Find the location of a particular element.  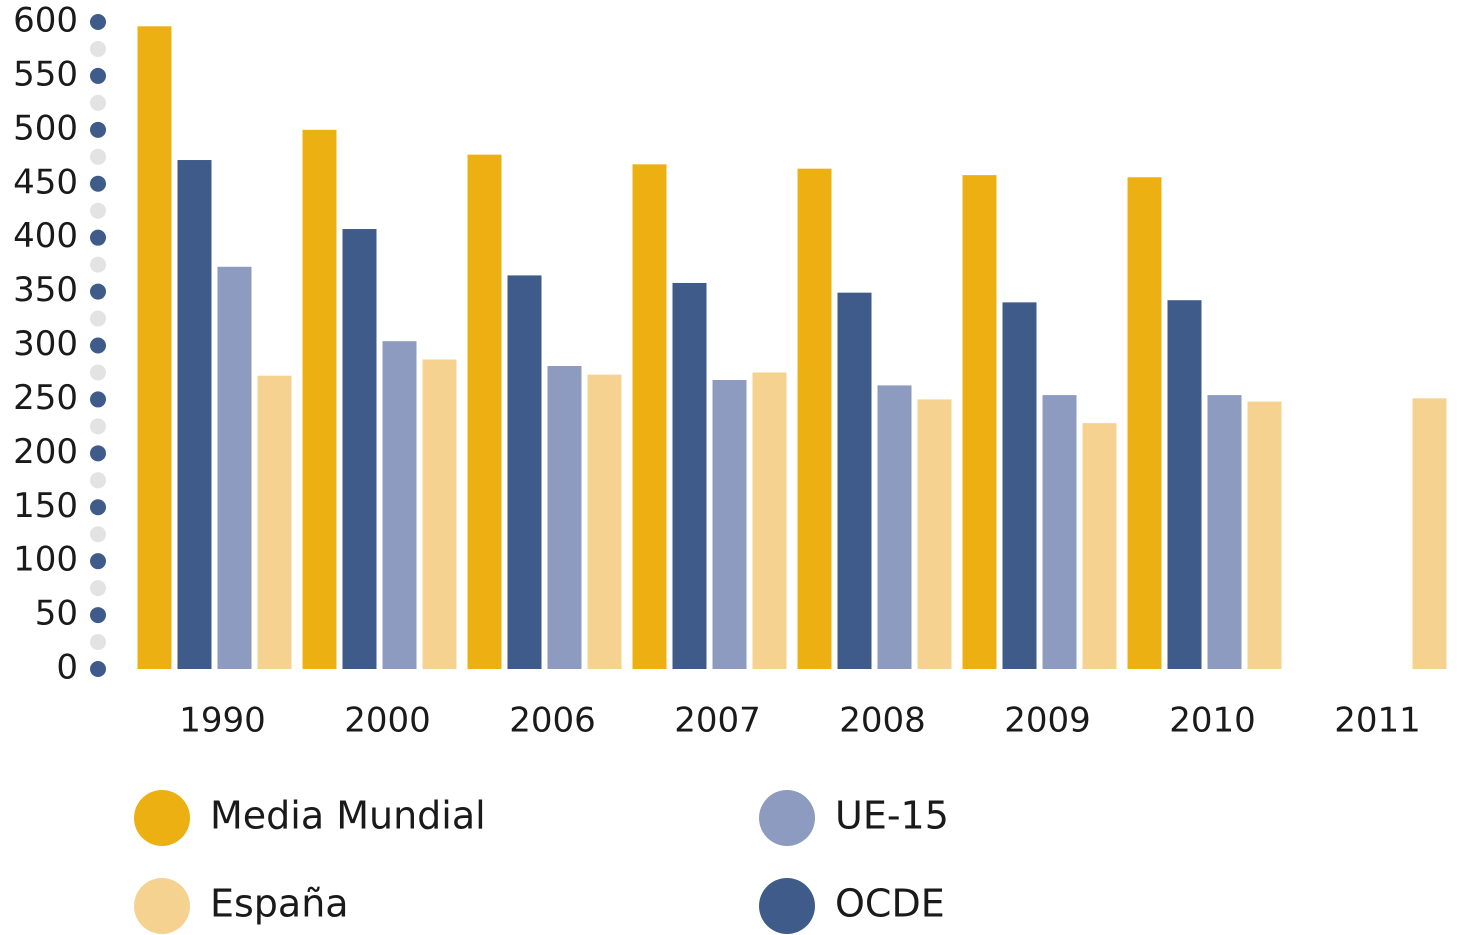

y-tick-label: 250 is located at coordinates (45, 398).